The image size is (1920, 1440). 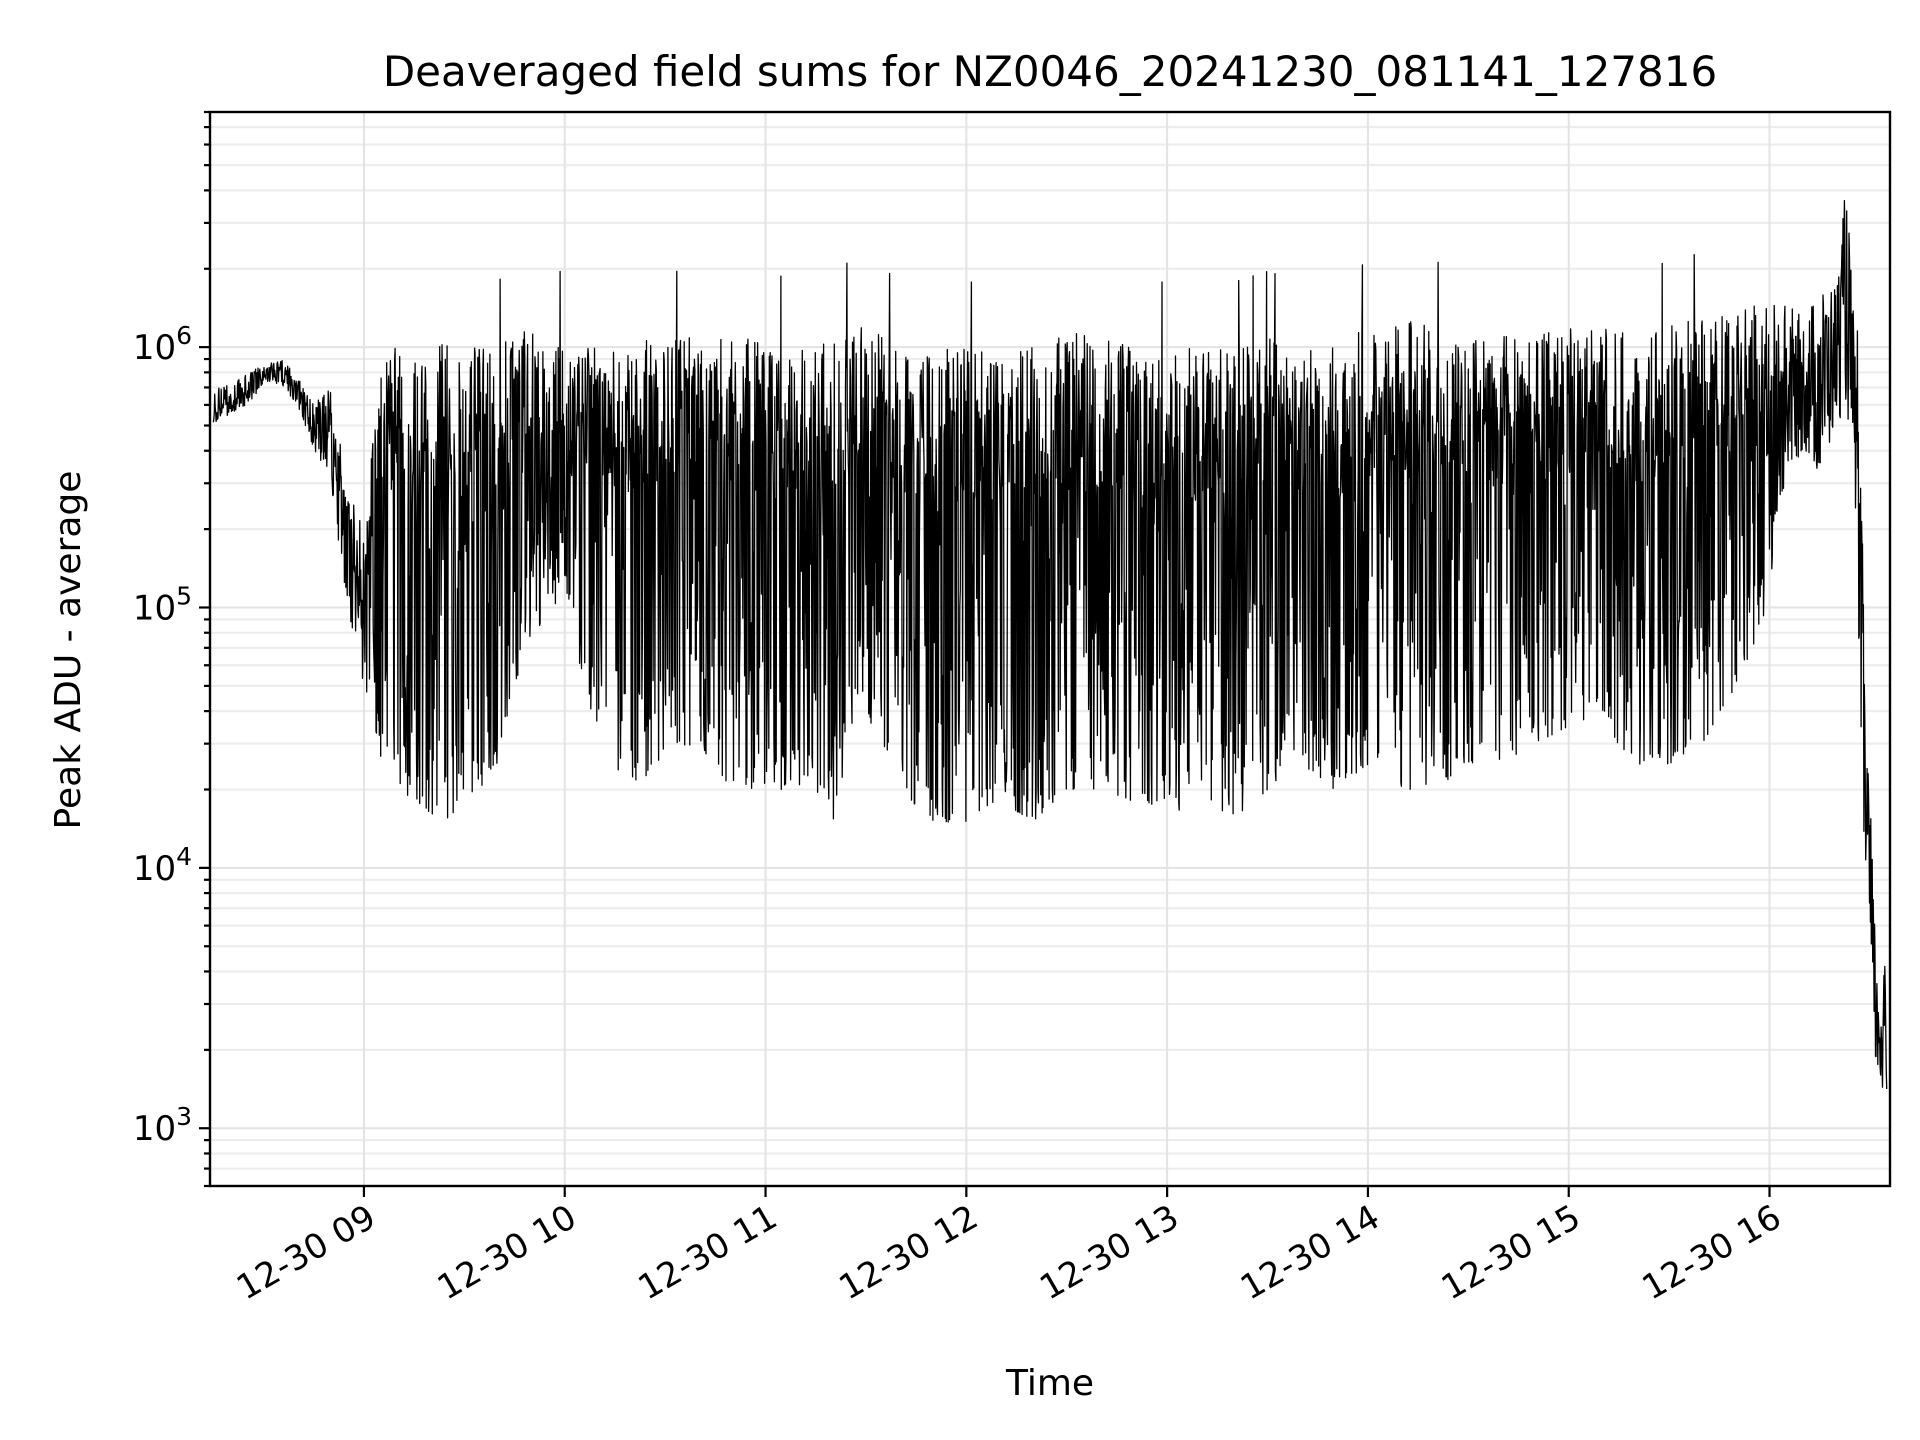 What do you see at coordinates (162, 865) in the screenshot?
I see `y-tick-label: 10⁴` at bounding box center [162, 865].